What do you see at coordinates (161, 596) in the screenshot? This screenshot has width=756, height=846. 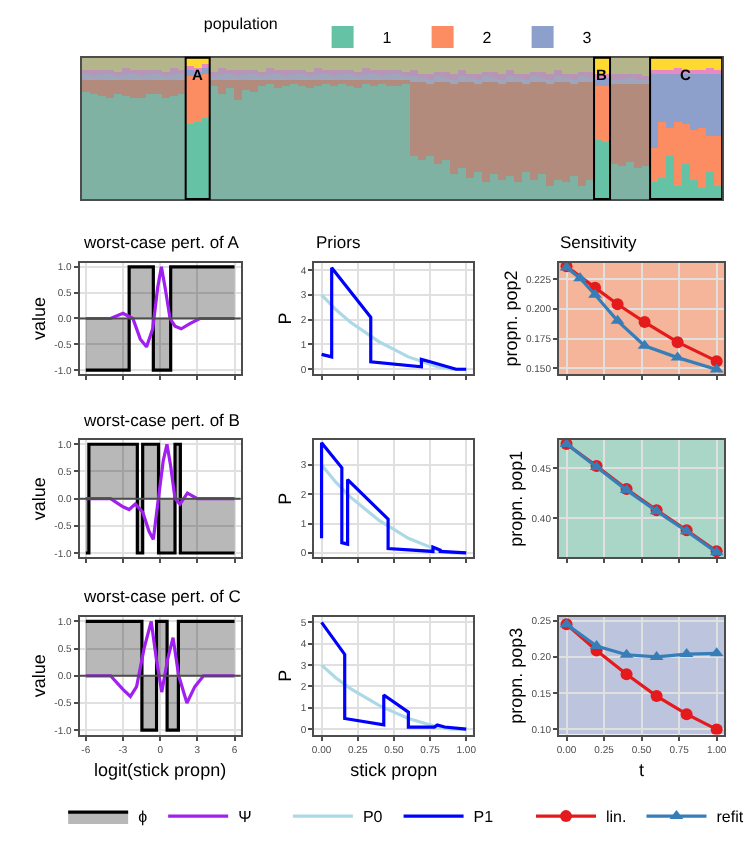 I see `chart-title: worst-case pert. of C` at bounding box center [161, 596].